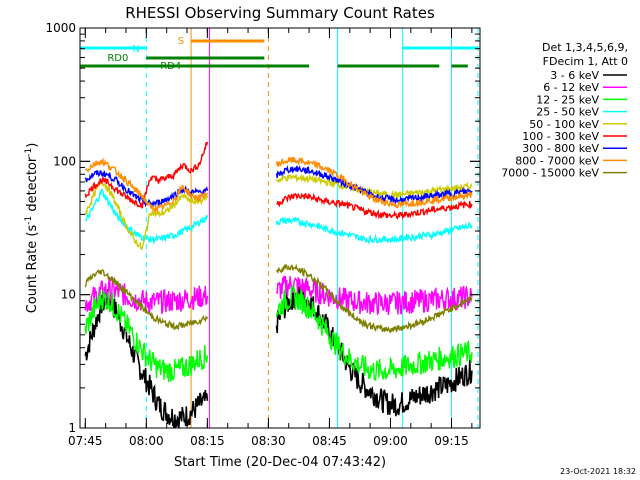 Image resolution: width=640 pixels, height=480 pixels. Describe the element at coordinates (280, 13) in the screenshot. I see `chart-title: RHESSI Observing Summary Count Rates` at that location.